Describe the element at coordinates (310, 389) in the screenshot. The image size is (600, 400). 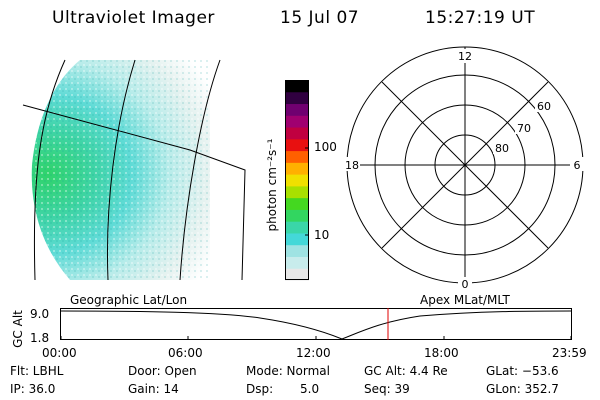
I see `info-dsp-value: 5.0` at that location.